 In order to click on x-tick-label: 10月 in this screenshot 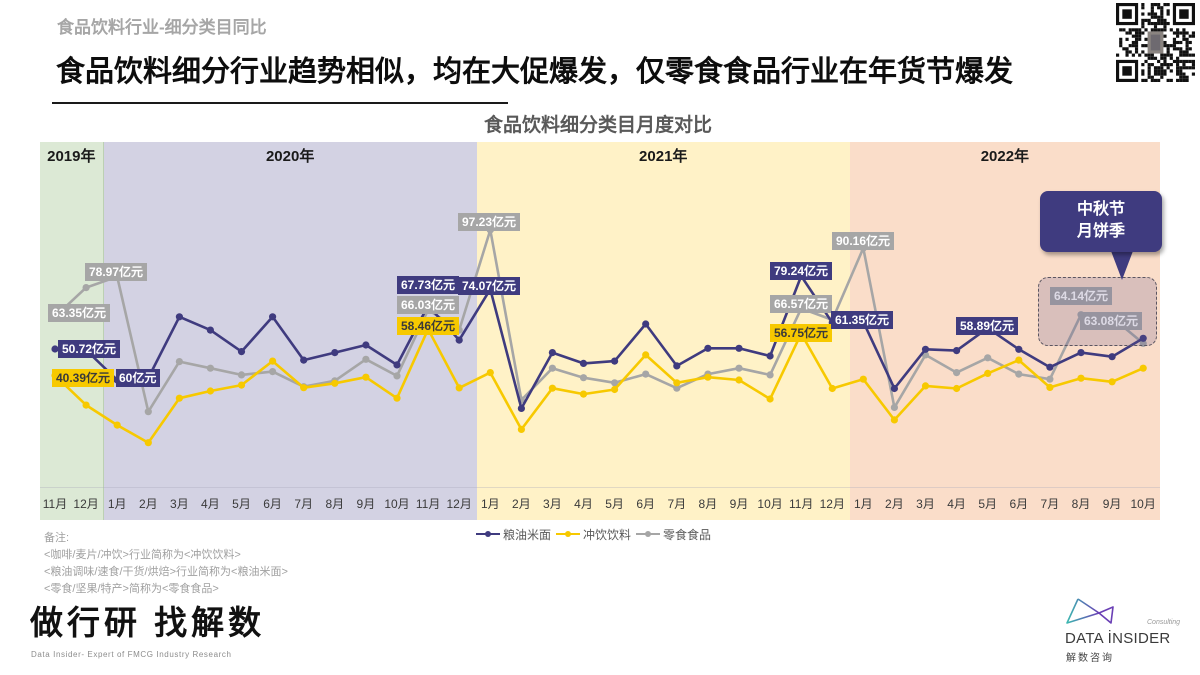, I will do `click(1143, 504)`.